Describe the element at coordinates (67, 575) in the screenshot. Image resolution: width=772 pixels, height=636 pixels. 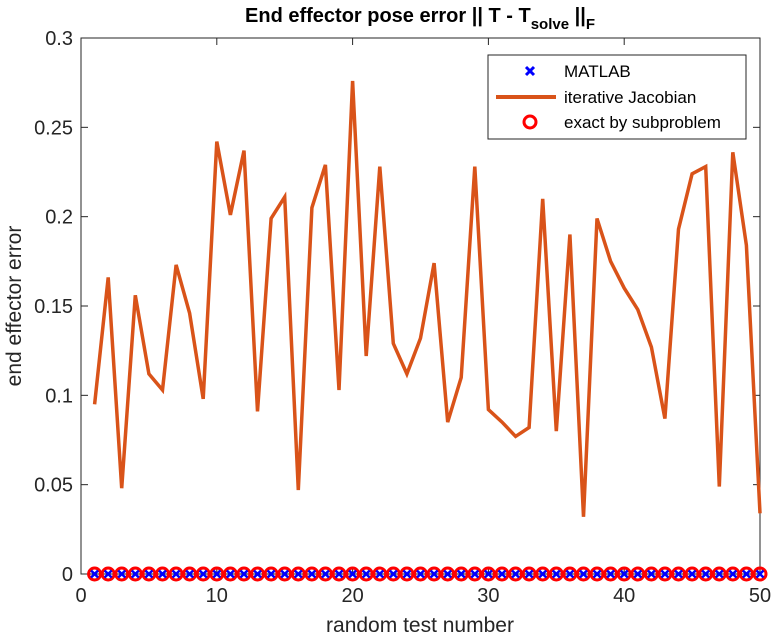
I see `y-tick-label: 0` at that location.